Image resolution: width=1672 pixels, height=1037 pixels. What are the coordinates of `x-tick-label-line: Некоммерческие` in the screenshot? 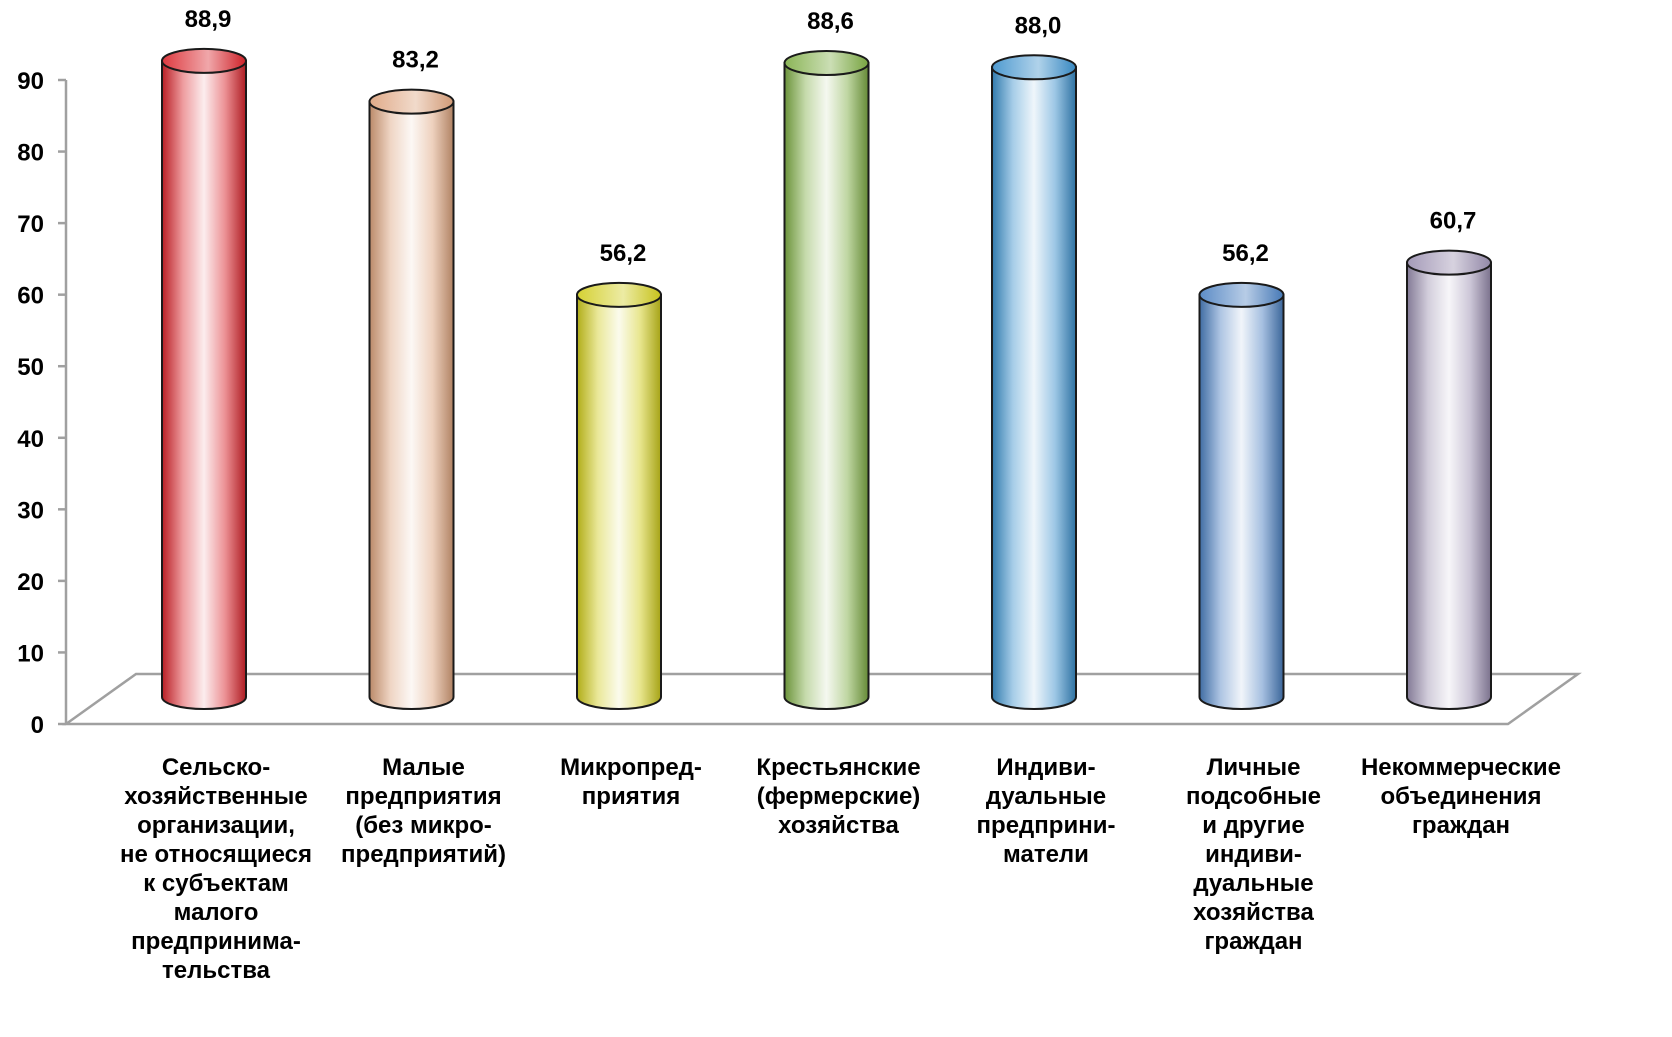 It's located at (1461, 767).